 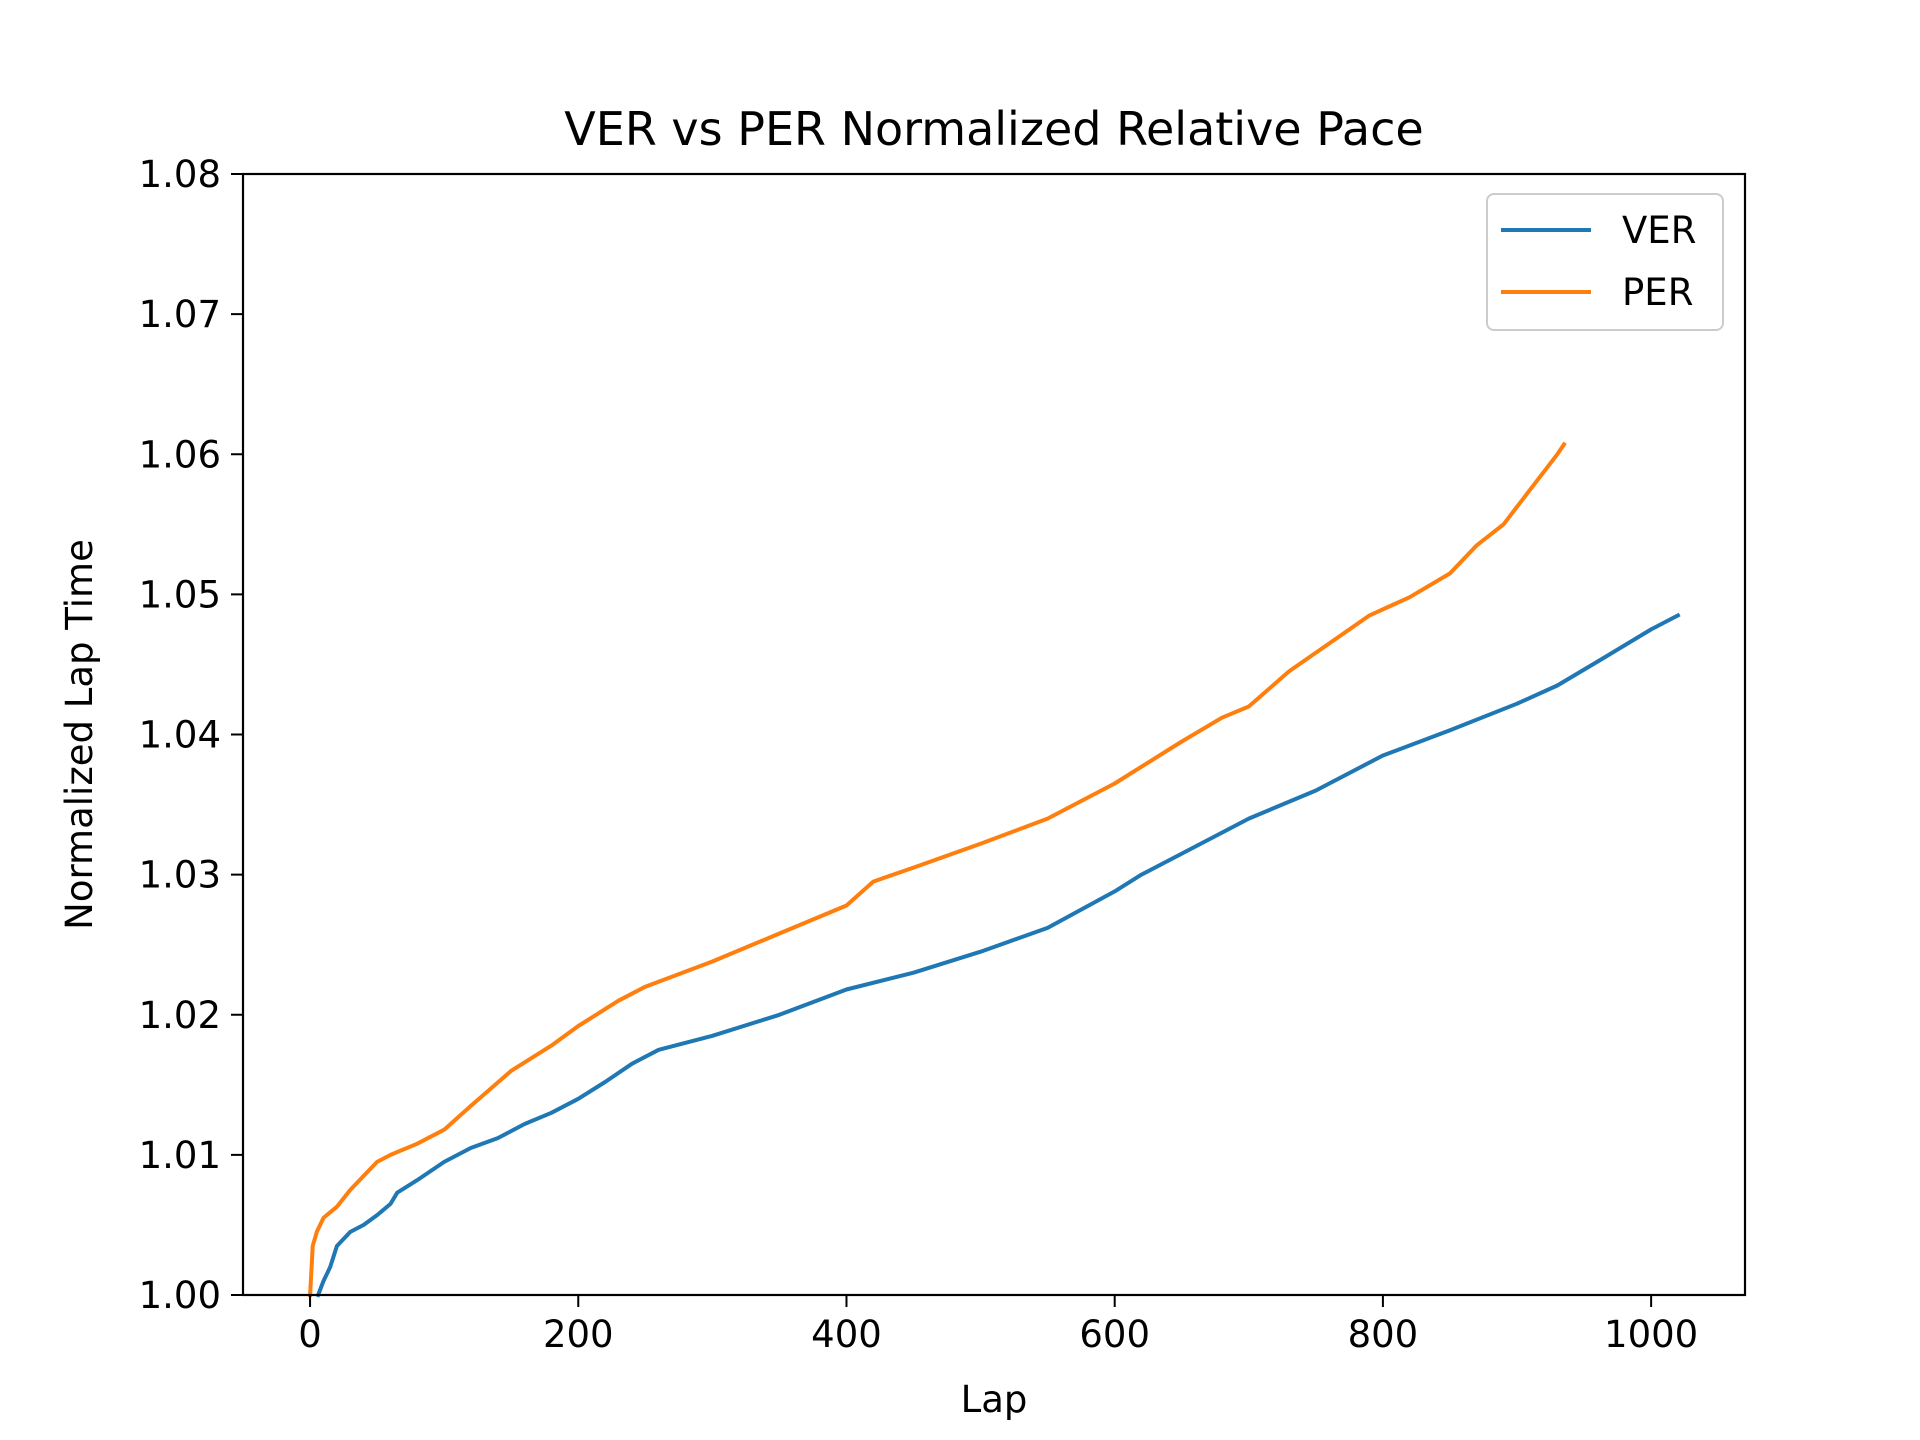 I want to click on chart-title: VER vs PER Normalized Relative Pace, so click(x=993, y=129).